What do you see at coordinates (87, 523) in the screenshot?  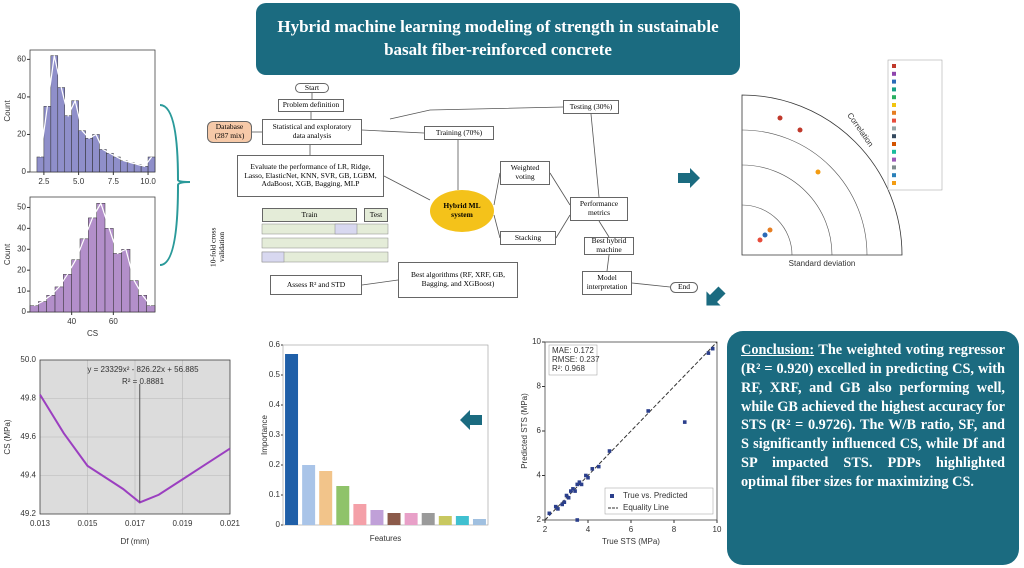 I see `x-tick-label: 0.015` at bounding box center [87, 523].